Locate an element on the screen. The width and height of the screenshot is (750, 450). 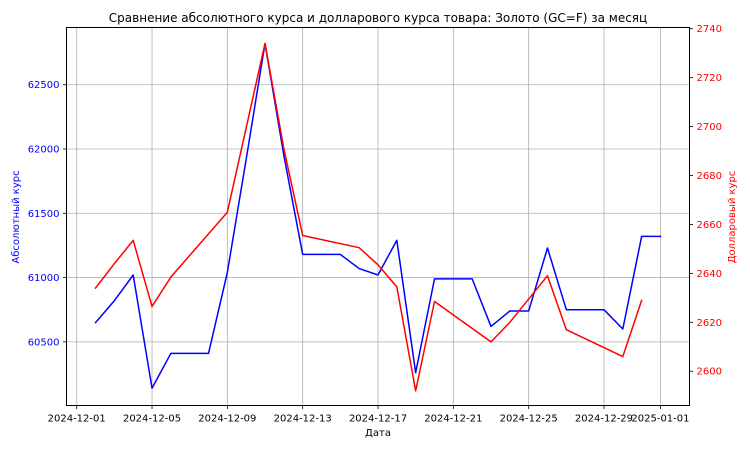
y-axis-right-label: Долларовый курс is located at coordinates (732, 217).